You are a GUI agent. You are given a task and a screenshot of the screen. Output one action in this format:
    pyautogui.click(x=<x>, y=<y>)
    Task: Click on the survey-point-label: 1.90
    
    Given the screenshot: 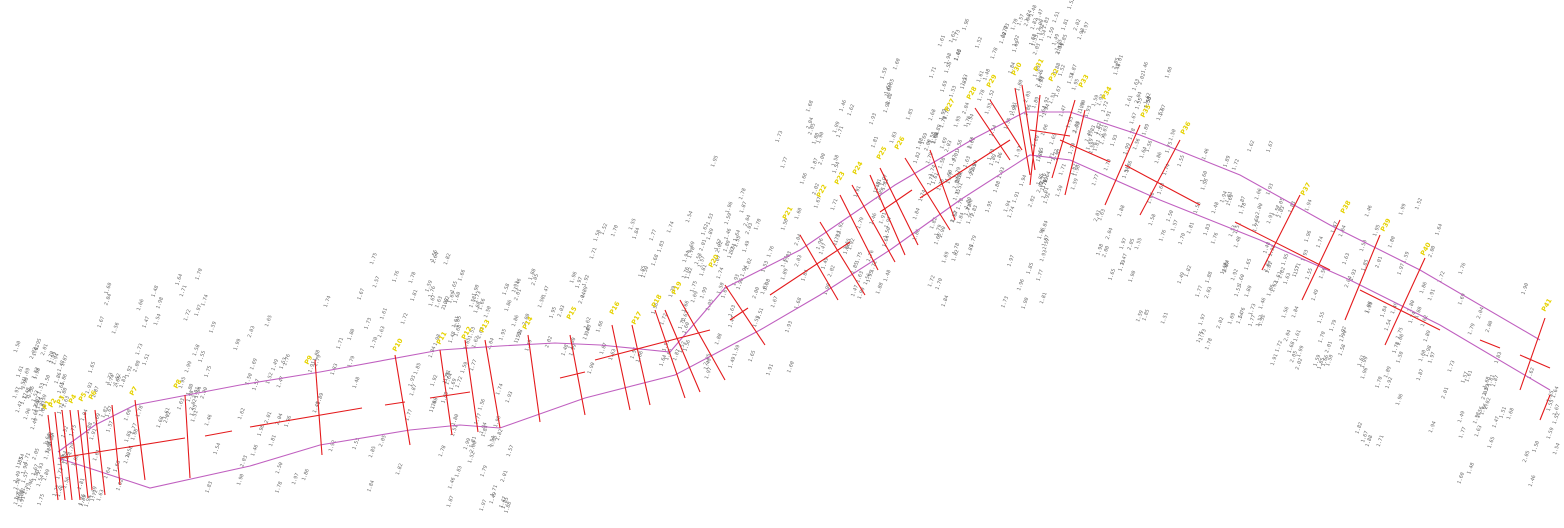 What is the action you would take?
    pyautogui.click(x=943, y=232)
    